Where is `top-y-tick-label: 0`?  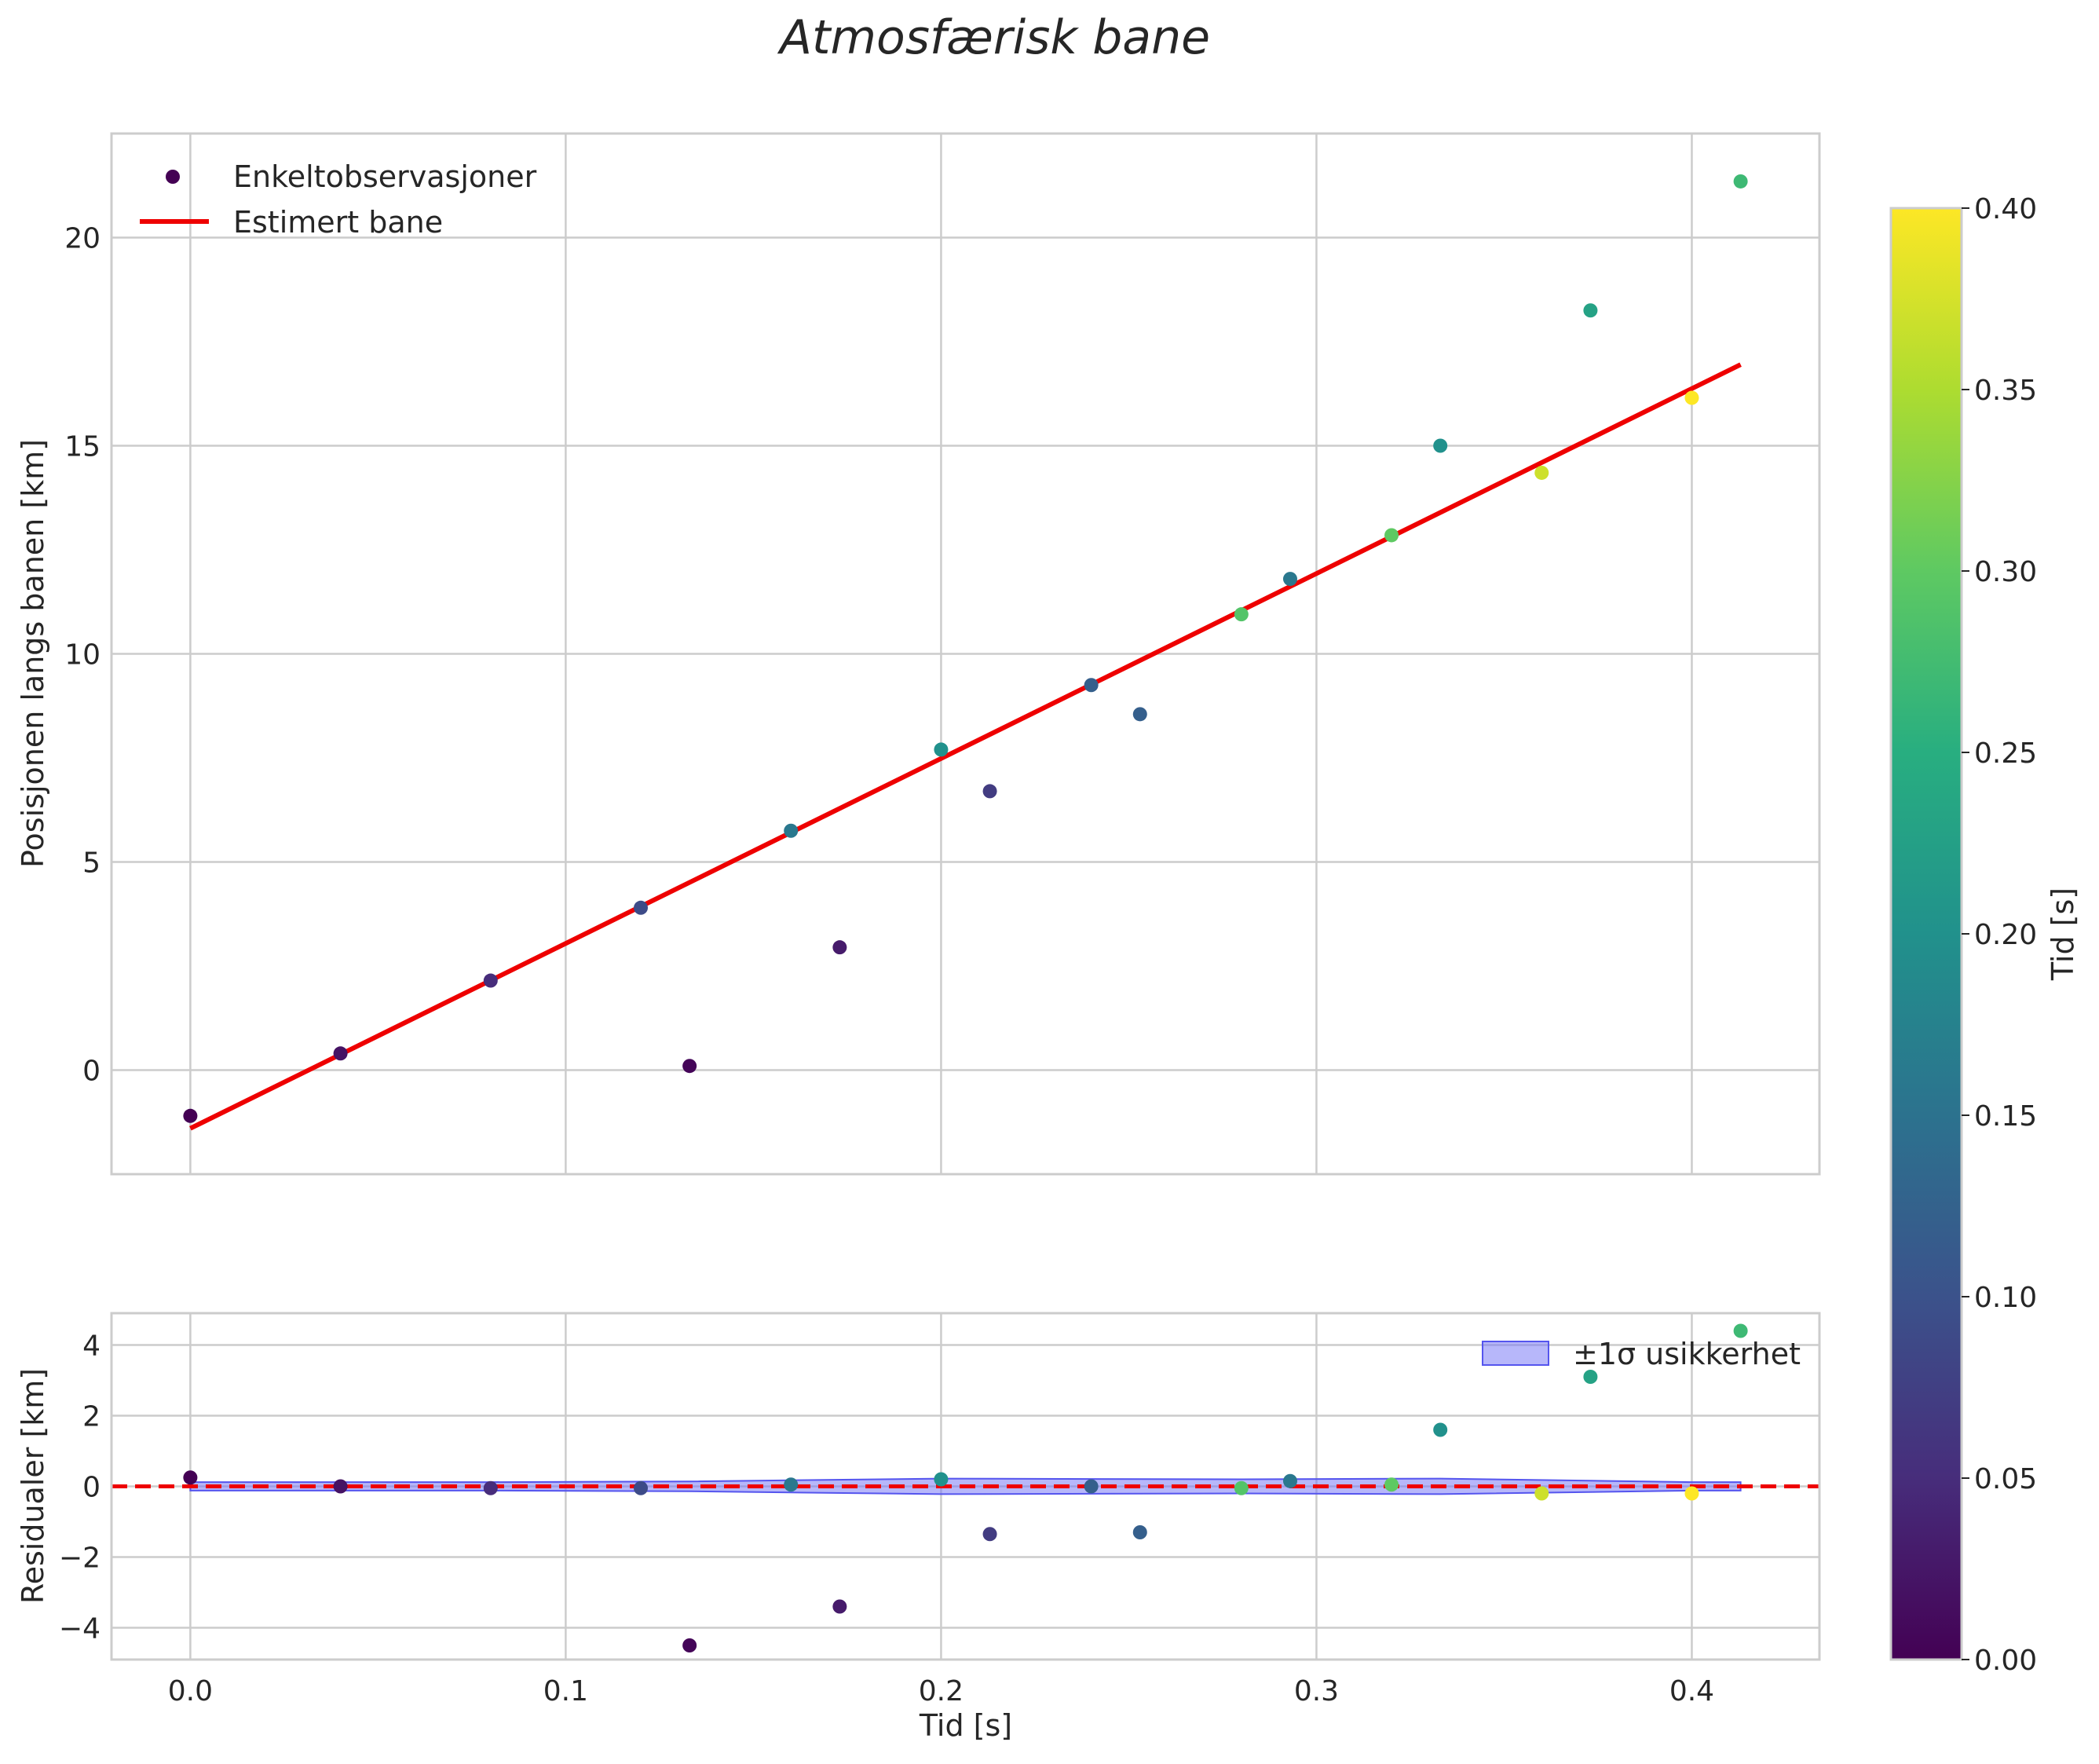 top-y-tick-label: 0 is located at coordinates (91, 1072).